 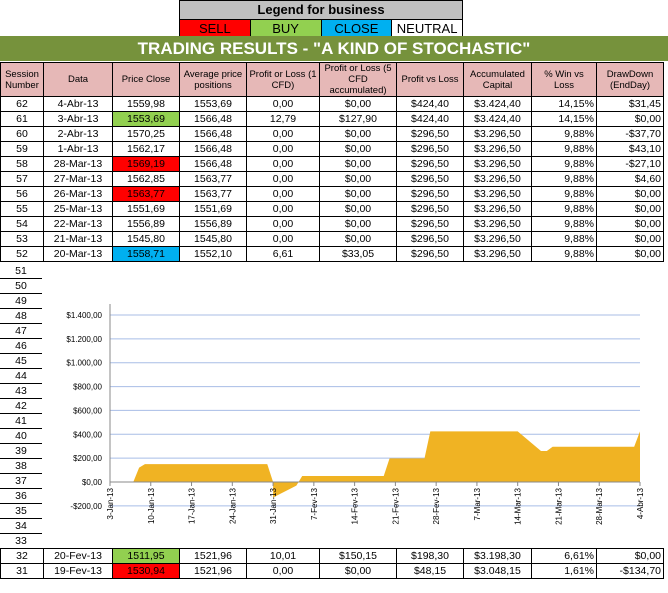 What do you see at coordinates (630, 149) in the screenshot?
I see `cell: $43,10` at bounding box center [630, 149].